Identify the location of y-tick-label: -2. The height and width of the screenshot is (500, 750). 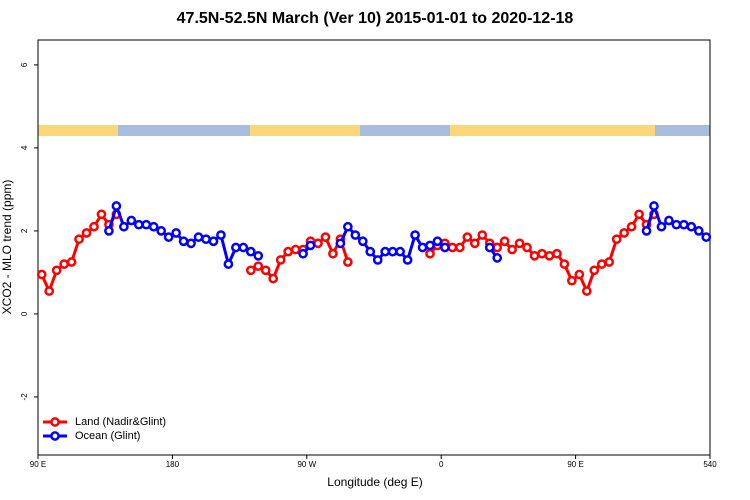
(24, 397).